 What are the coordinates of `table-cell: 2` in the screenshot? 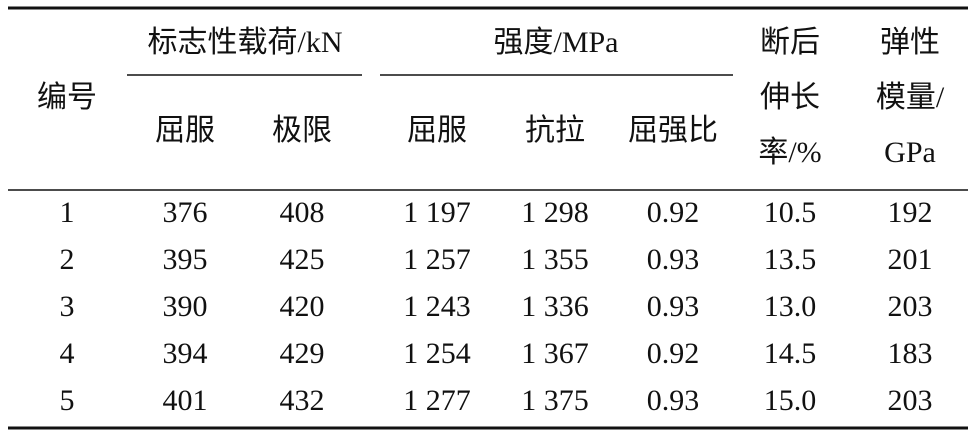 It's located at (67, 259).